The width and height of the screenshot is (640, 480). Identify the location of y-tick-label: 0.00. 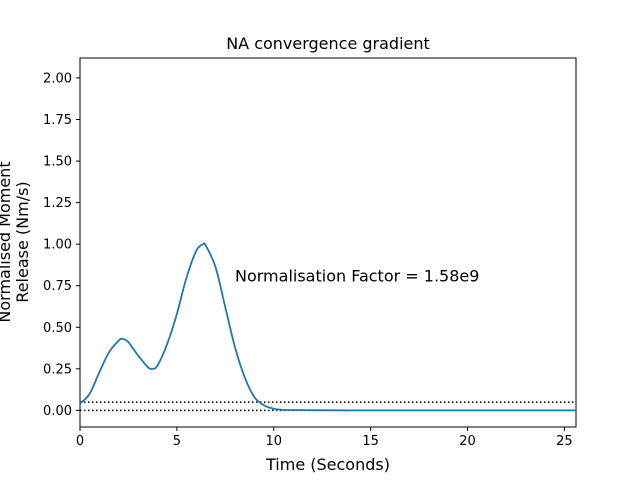
(57, 411).